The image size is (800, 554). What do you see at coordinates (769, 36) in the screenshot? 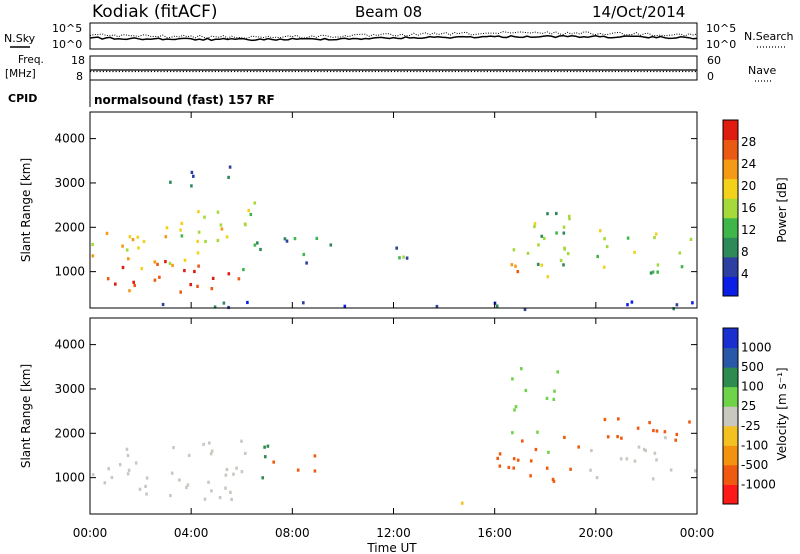
I see `nsearch-label: N.Search` at bounding box center [769, 36].